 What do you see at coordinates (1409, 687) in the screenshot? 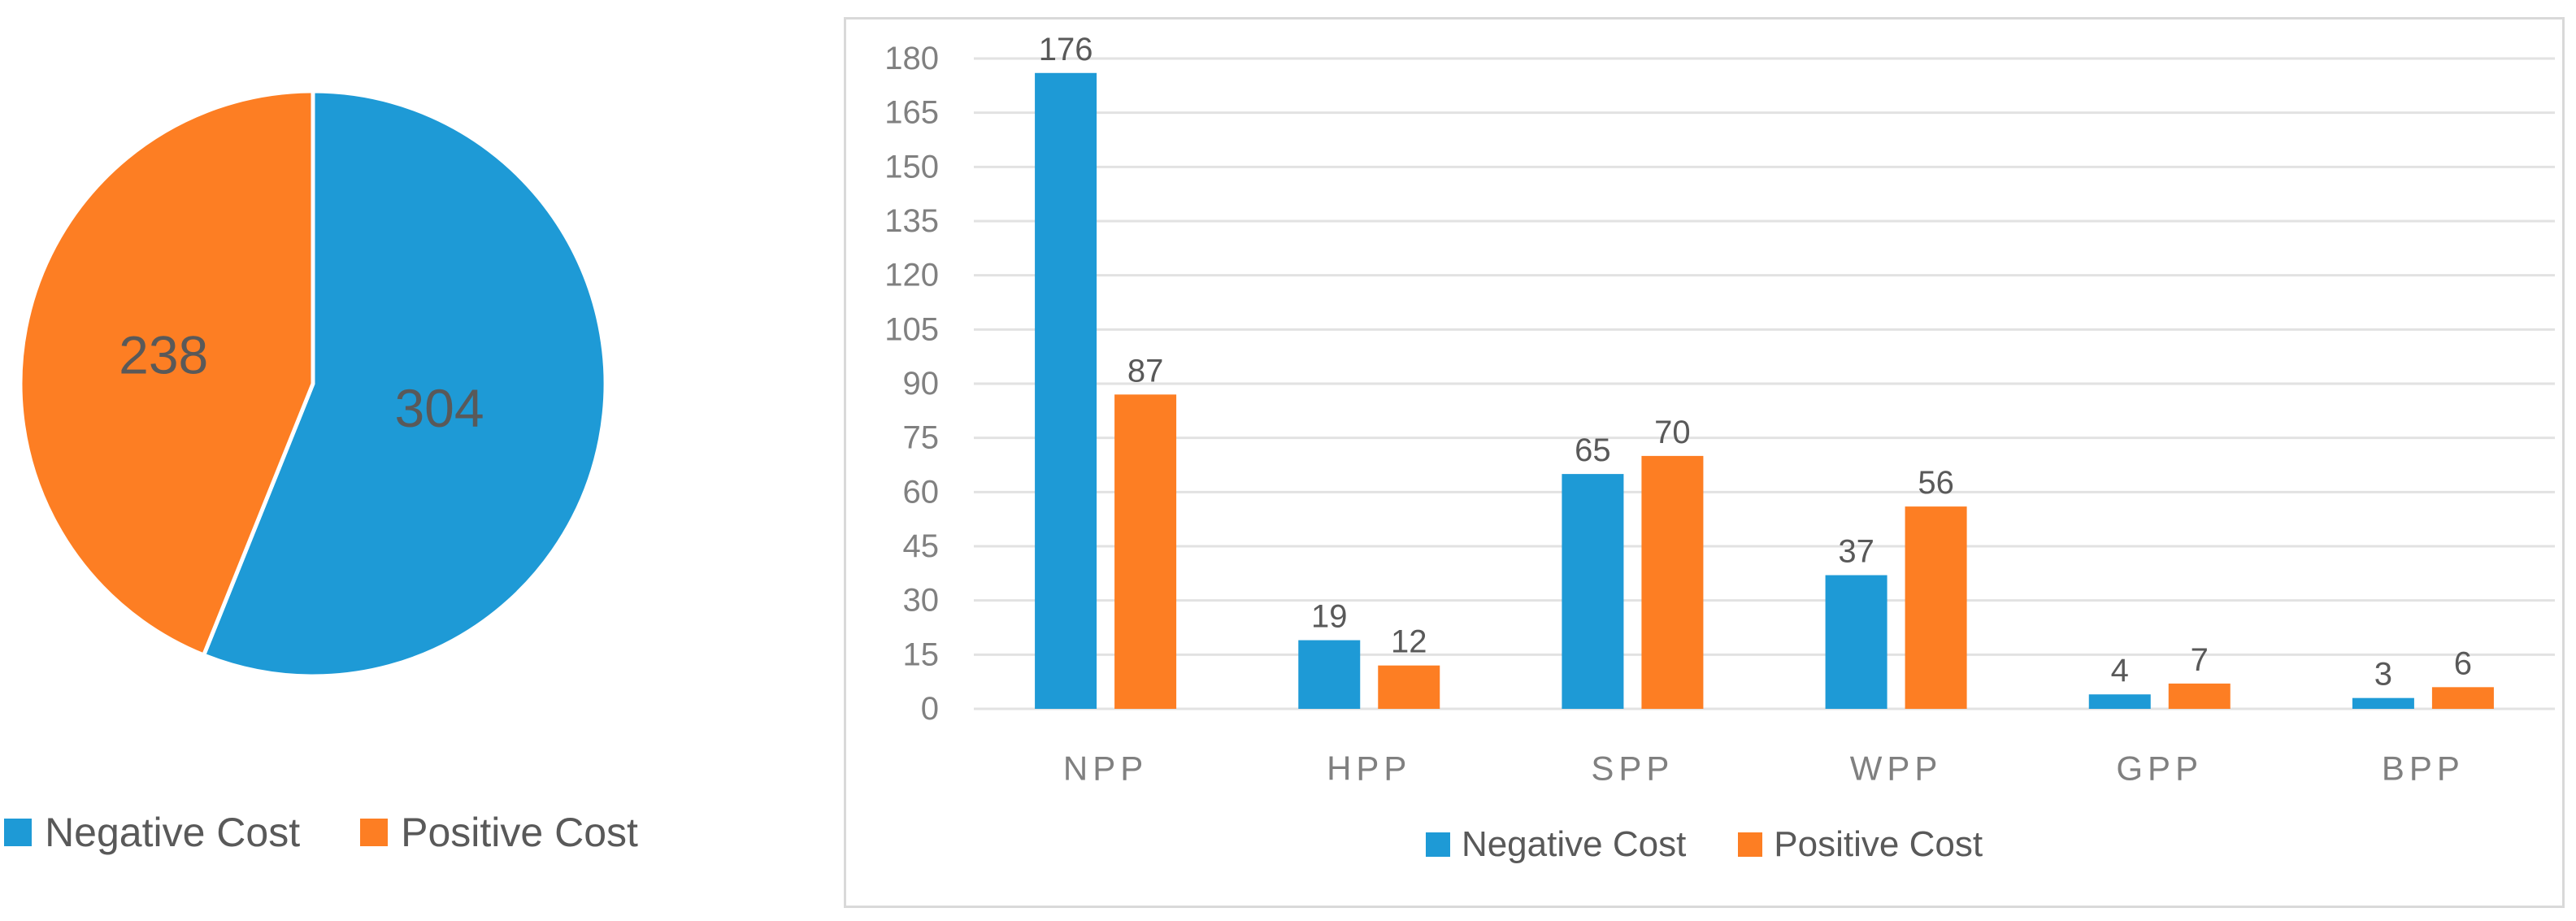
I see `bar-hpp-positive-cost` at bounding box center [1409, 687].